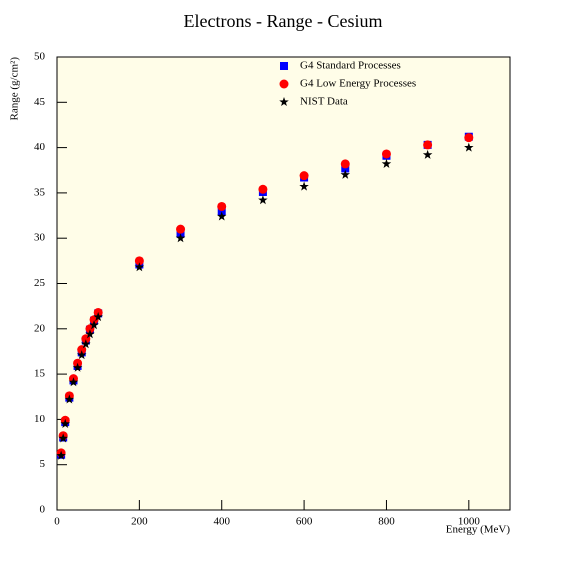  Describe the element at coordinates (40, 374) in the screenshot. I see `y-tick-label: 15` at that location.